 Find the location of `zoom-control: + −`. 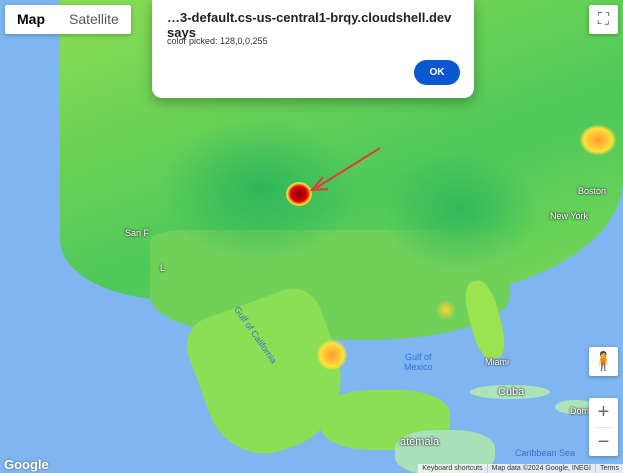

zoom-control: + − is located at coordinates (603, 427).